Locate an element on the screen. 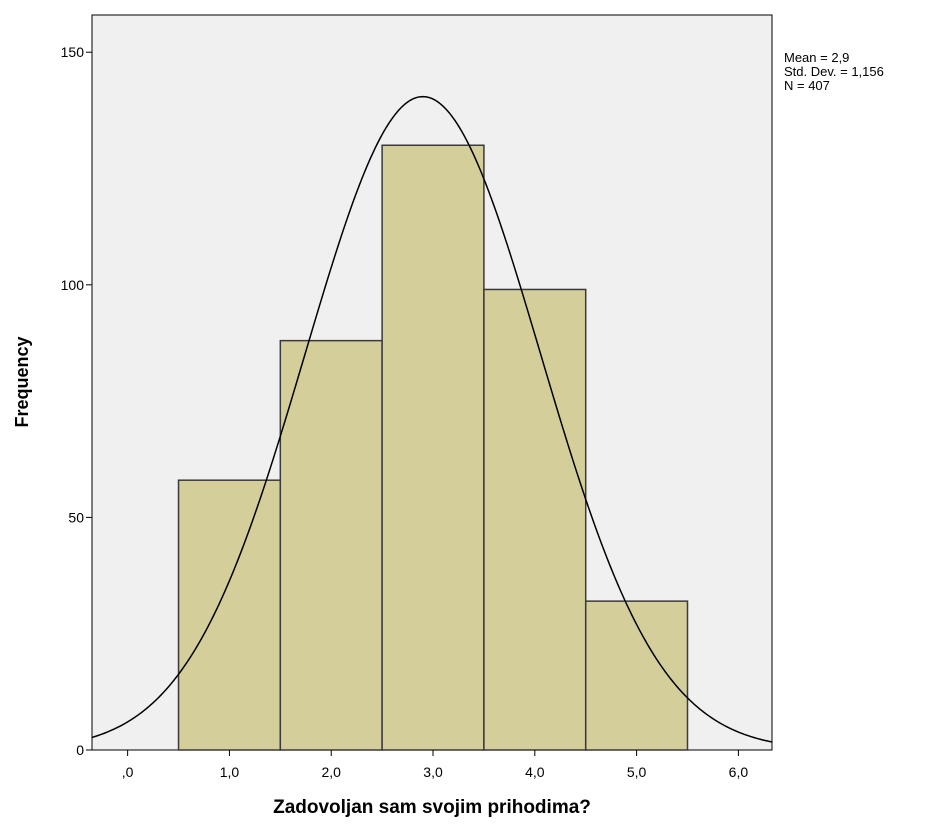  stats-line: Mean = 2,9 is located at coordinates (816, 57).